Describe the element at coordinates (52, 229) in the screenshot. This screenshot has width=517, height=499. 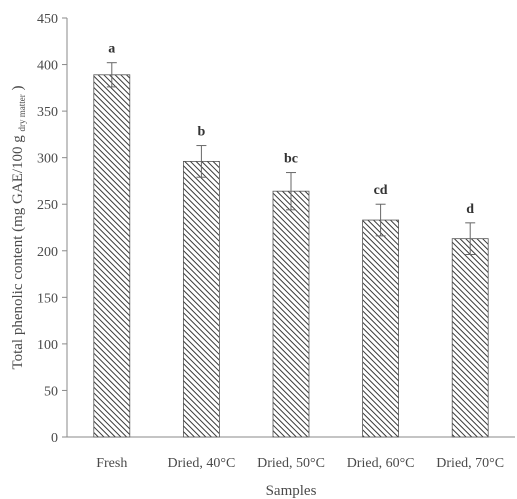
I see `y-axis: 0 50 100 150 200 250 300 350 400 450` at that location.